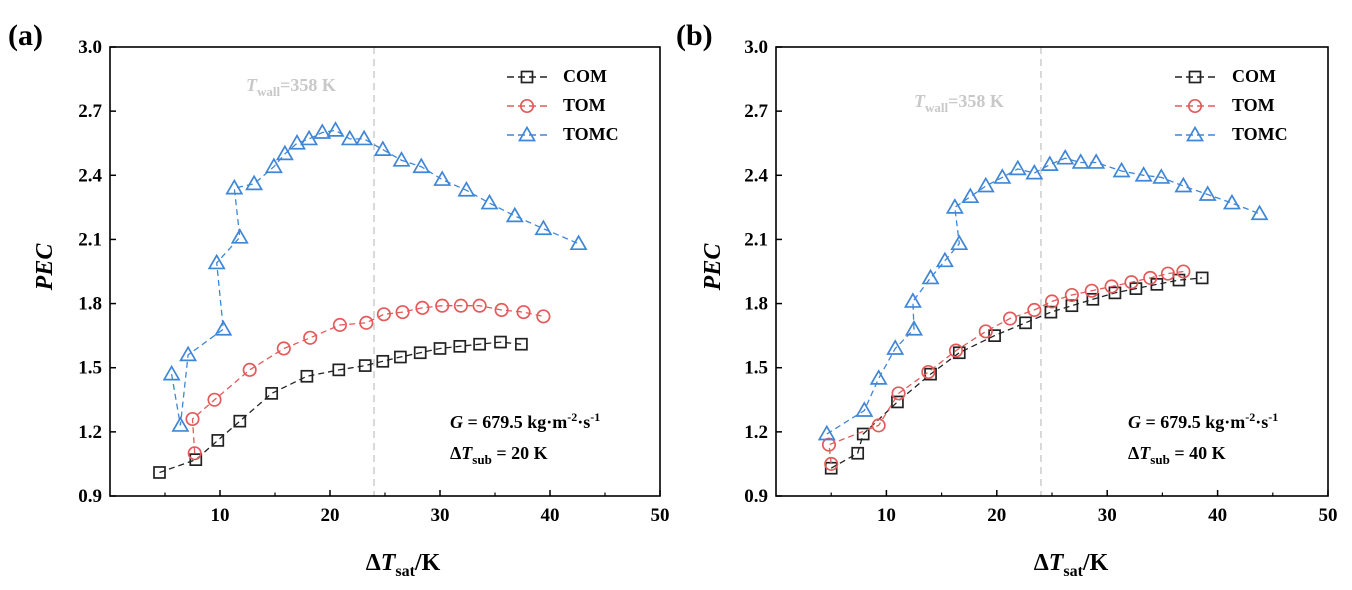 The image size is (1352, 590). Describe the element at coordinates (1006, 367) in the screenshot. I see `panel-b-tom-series-line` at that location.